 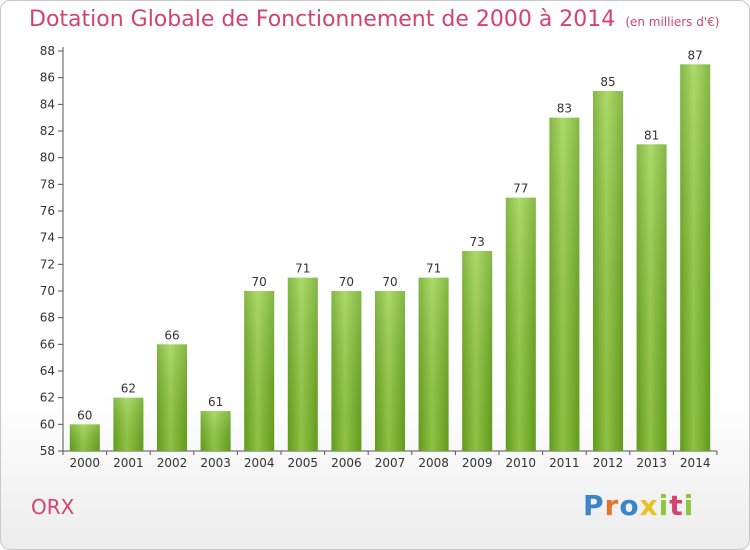 I want to click on bar-value-label: 61, so click(x=215, y=402).